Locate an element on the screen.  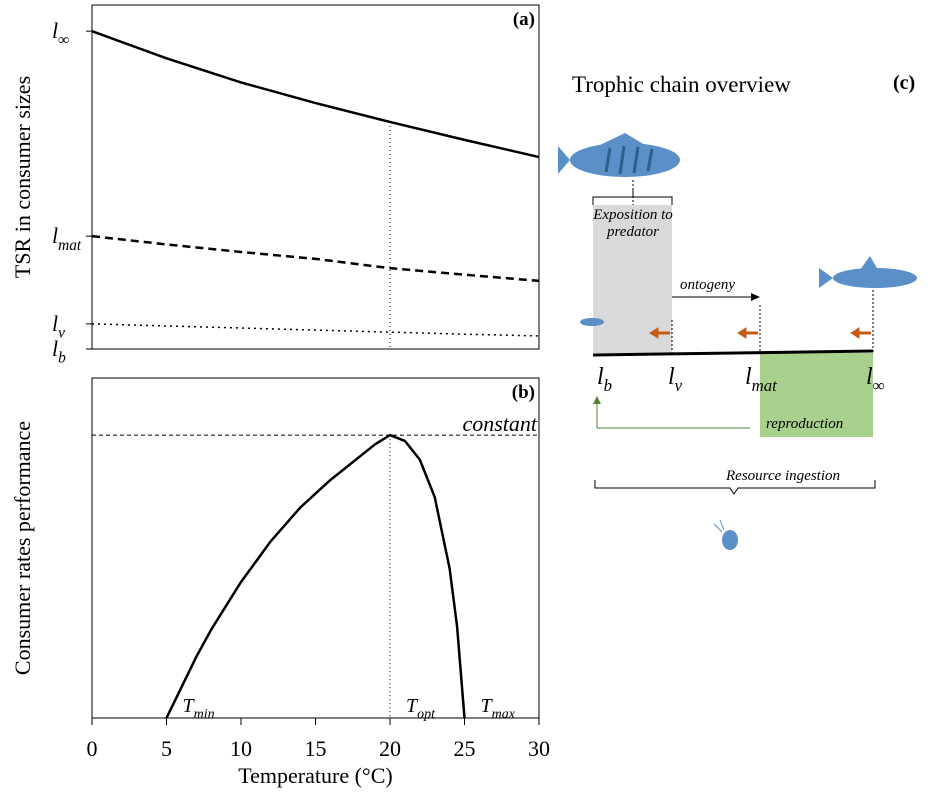
y-axis-title: Consumer rates performance is located at coordinates (22, 548).